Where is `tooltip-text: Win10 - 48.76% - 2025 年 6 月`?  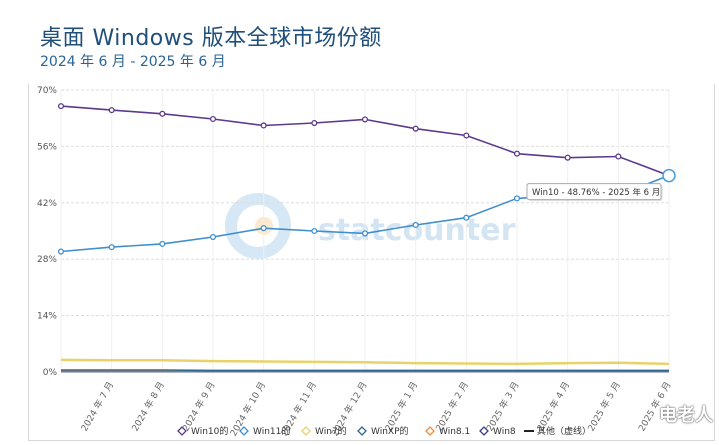 tooltip-text: Win10 - 48.76% - 2025 年 6 月 is located at coordinates (596, 192).